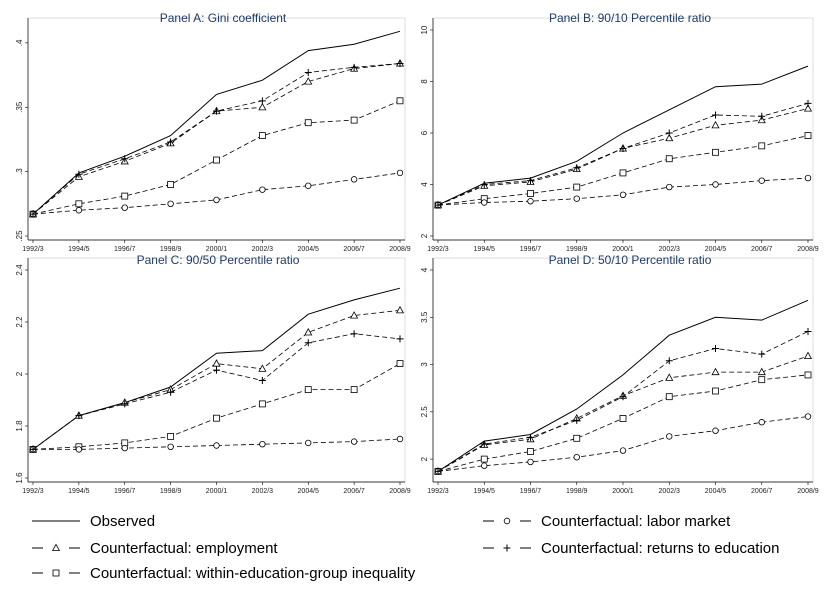 This screenshot has width=839, height=610. Describe the element at coordinates (631, 548) in the screenshot. I see `legend-item: Counterfactual: returns to education` at that location.